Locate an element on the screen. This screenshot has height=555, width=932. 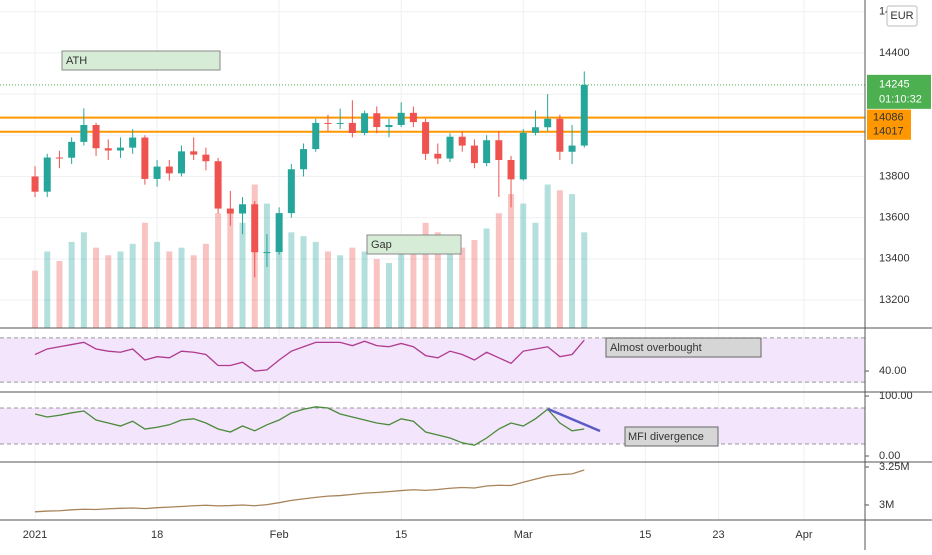
indicator-band is located at coordinates (432, 426).